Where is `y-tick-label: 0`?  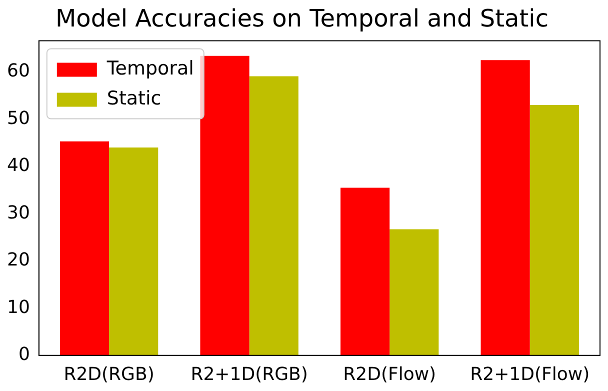 y-tick-label: 0 is located at coordinates (24, 355).